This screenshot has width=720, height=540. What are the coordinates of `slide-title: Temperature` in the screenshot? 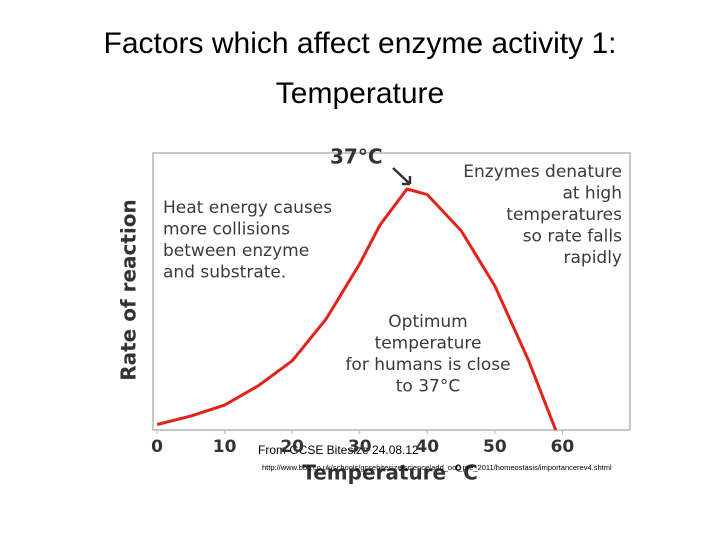 It's located at (360, 93).